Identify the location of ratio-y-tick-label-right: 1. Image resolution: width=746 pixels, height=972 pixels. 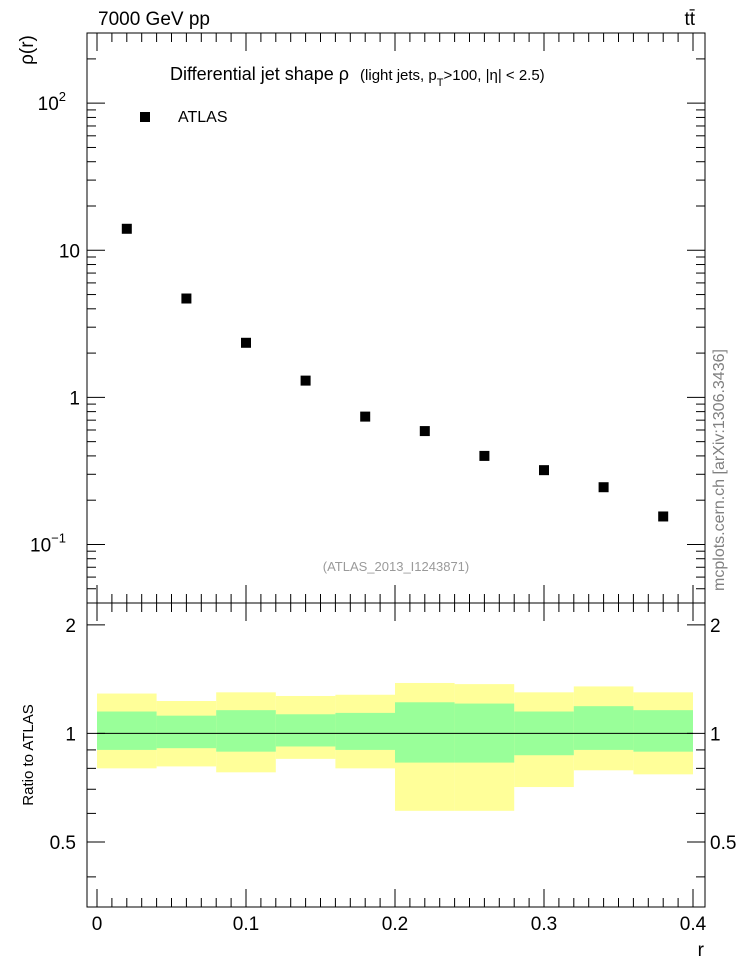
(715, 734).